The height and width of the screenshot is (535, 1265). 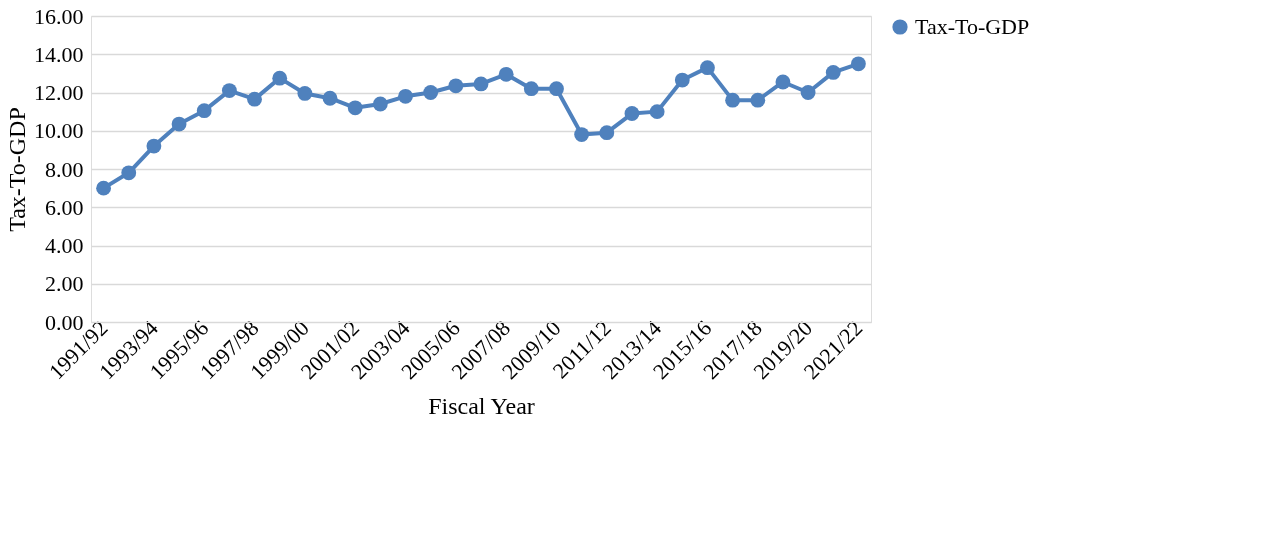 I want to click on legend-label: Tax-To-GDP, so click(x=972, y=26).